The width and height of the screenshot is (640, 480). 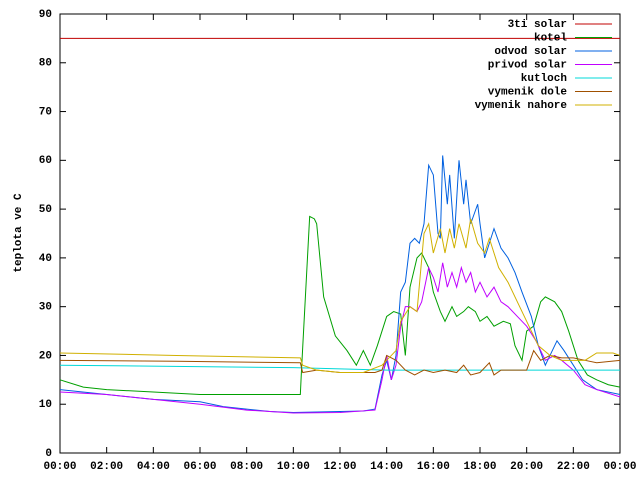 What do you see at coordinates (246, 467) in the screenshot?
I see `x-tick-label: 08:00` at bounding box center [246, 467].